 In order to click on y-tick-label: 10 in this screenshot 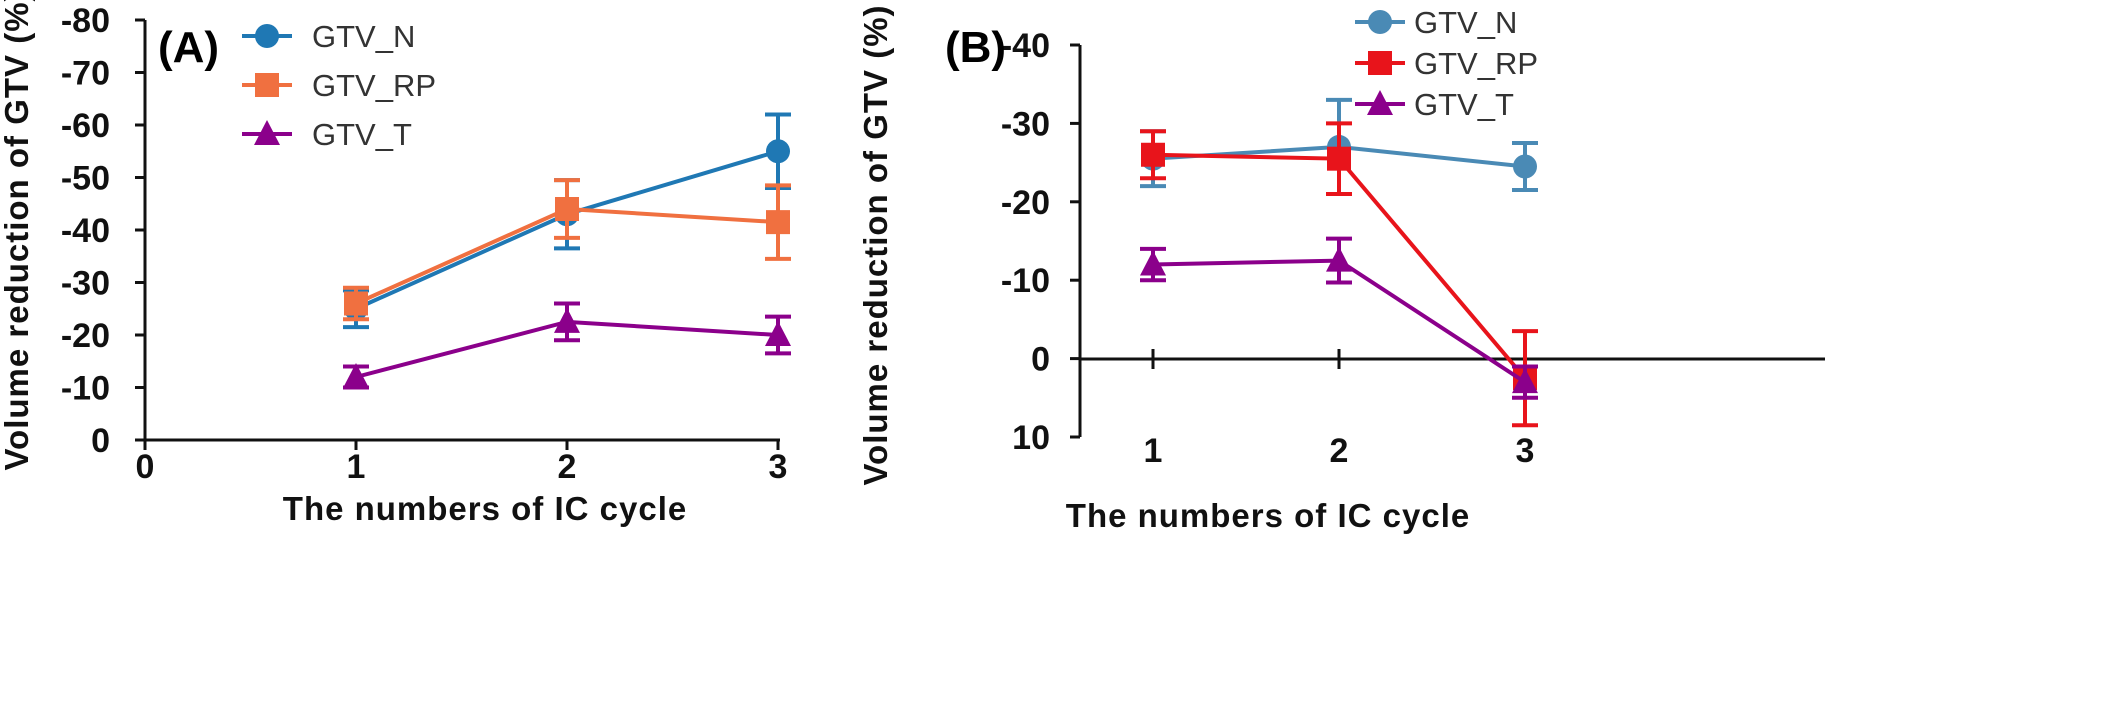, I will do `click(1031, 438)`.